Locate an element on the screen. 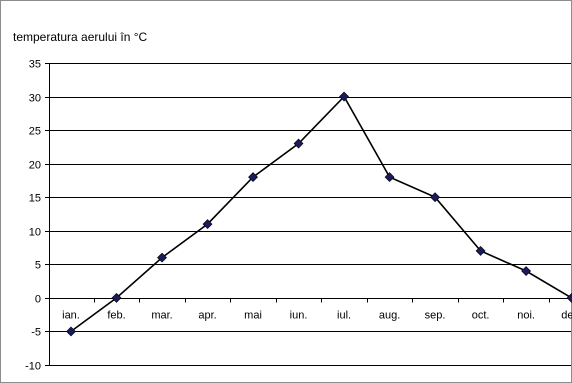 The width and height of the screenshot is (572, 383). y-tick-label: 15 is located at coordinates (35, 199).